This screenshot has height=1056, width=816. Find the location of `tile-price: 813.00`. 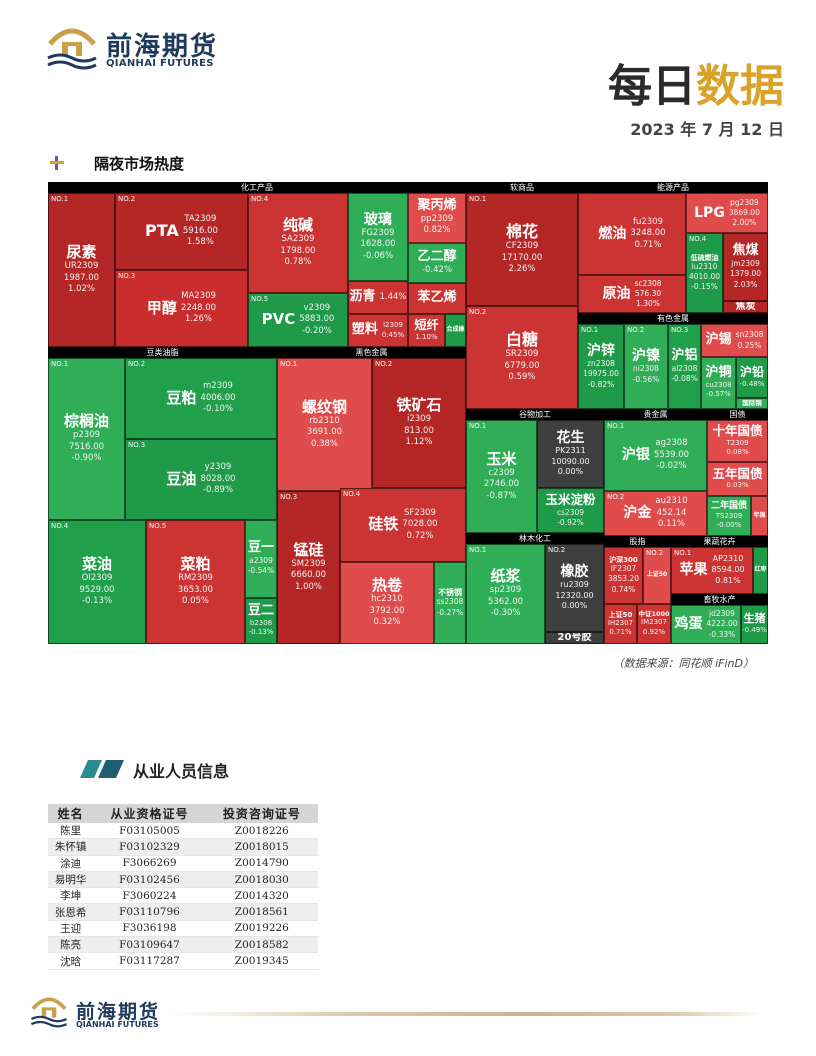

tile-price: 813.00 is located at coordinates (419, 430).